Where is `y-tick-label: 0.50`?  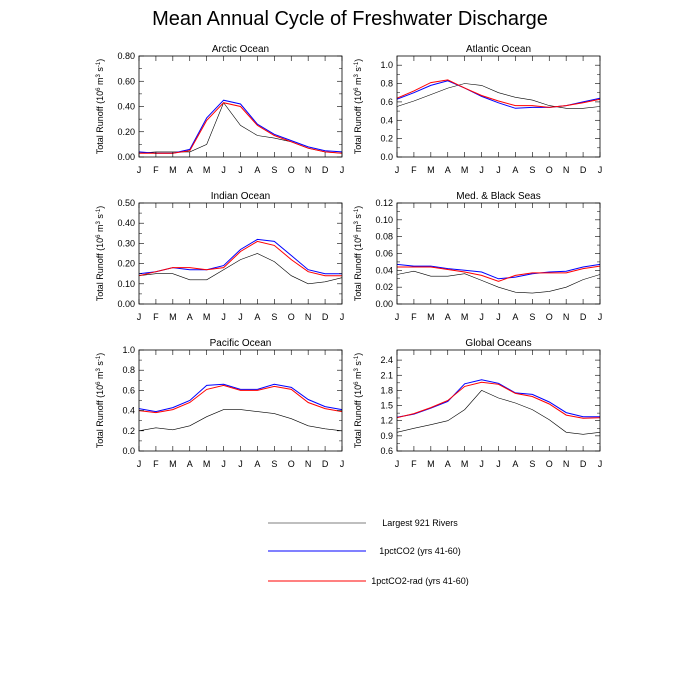 y-tick-label: 0.50 is located at coordinates (126, 203).